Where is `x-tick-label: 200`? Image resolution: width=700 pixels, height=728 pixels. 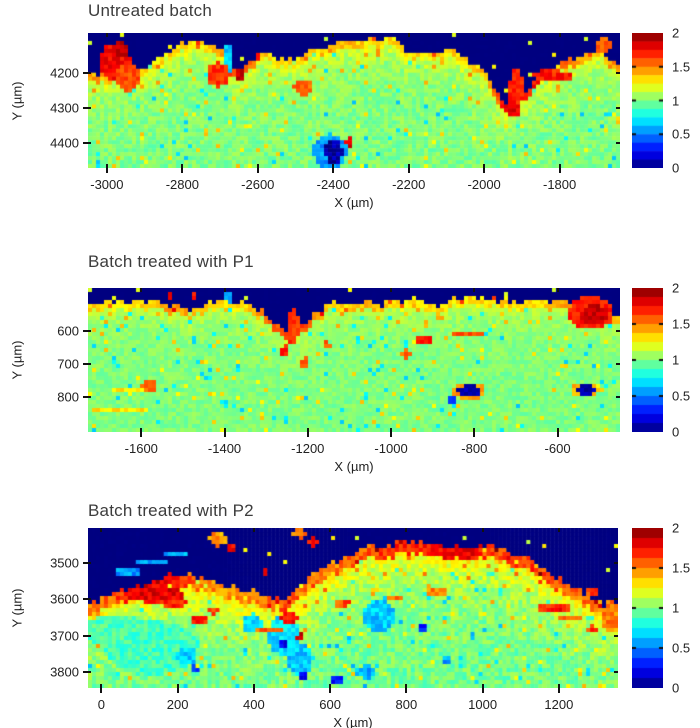 x-tick-label: 200 is located at coordinates (177, 704).